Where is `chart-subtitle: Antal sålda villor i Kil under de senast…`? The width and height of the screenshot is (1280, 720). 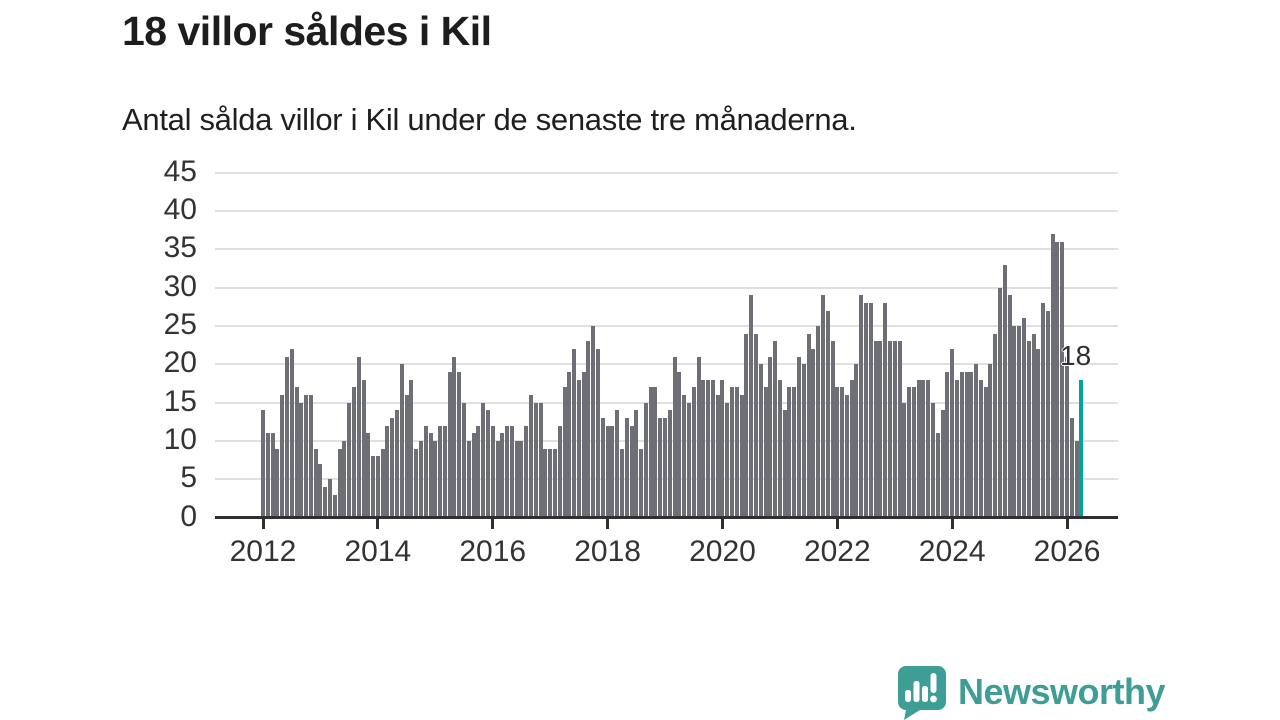
chart-subtitle: Antal sålda villor i Kil under de senast… is located at coordinates (489, 119).